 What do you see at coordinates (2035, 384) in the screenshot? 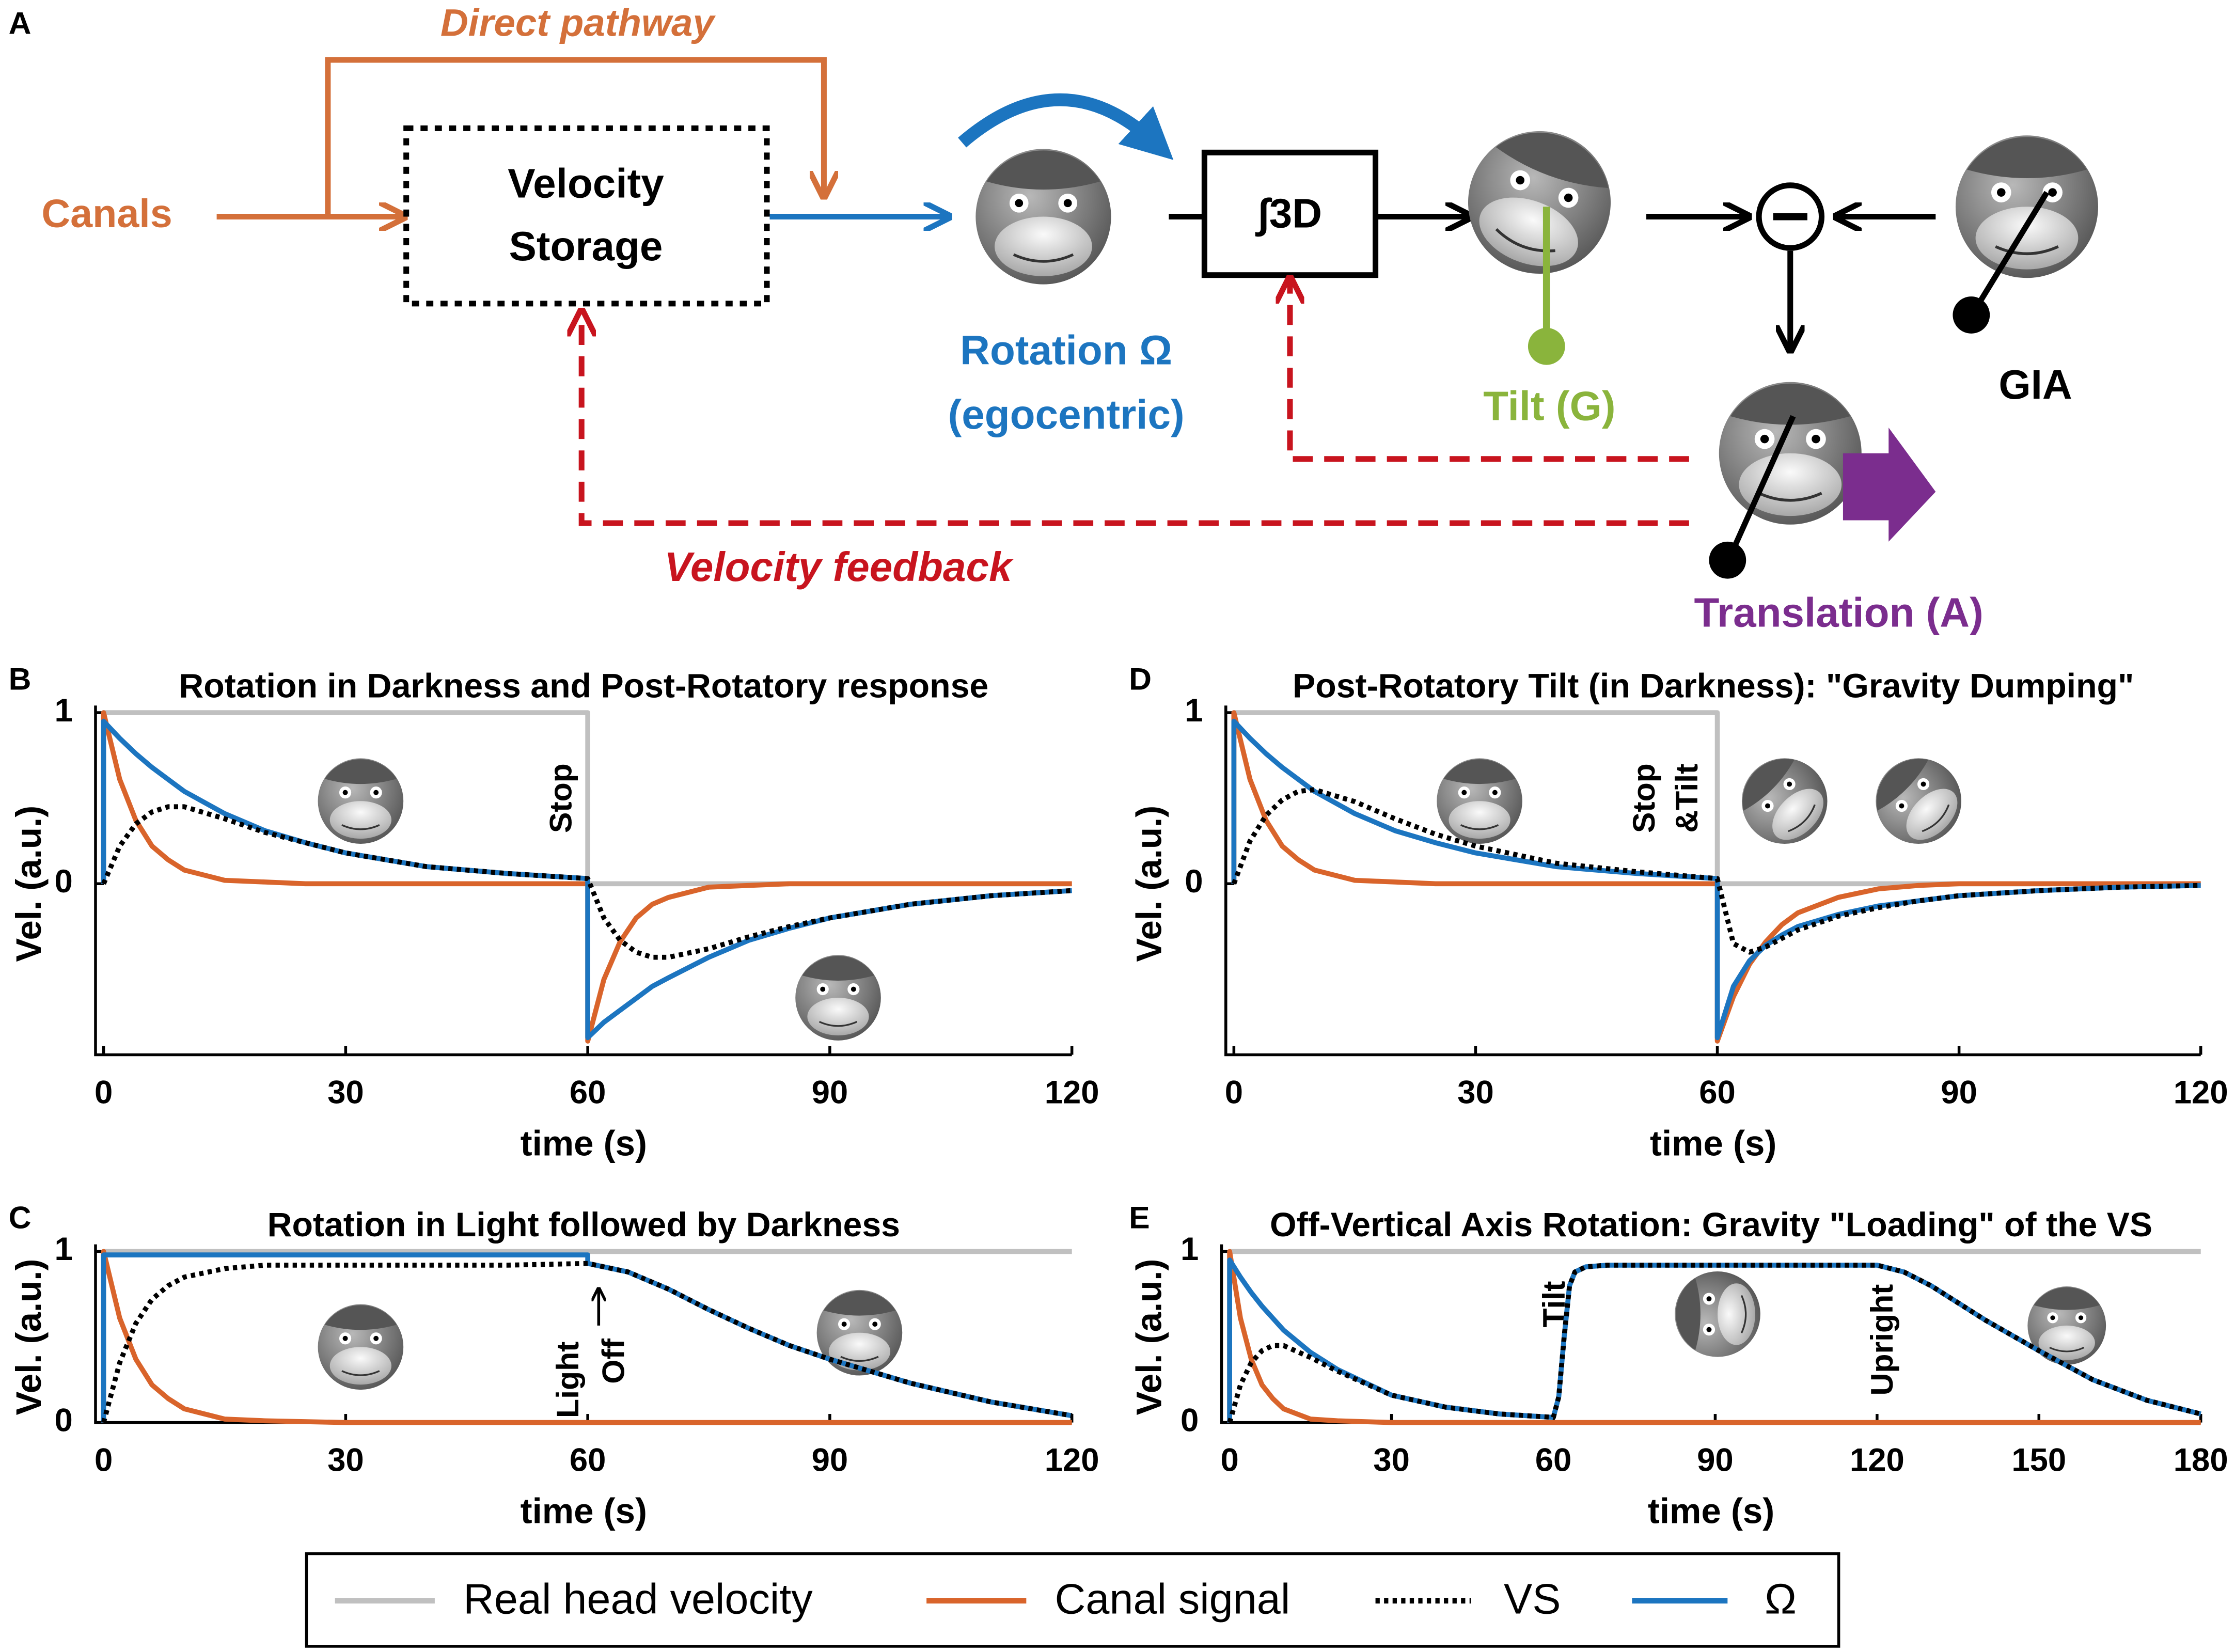
I see `gia-label: GIA` at bounding box center [2035, 384].